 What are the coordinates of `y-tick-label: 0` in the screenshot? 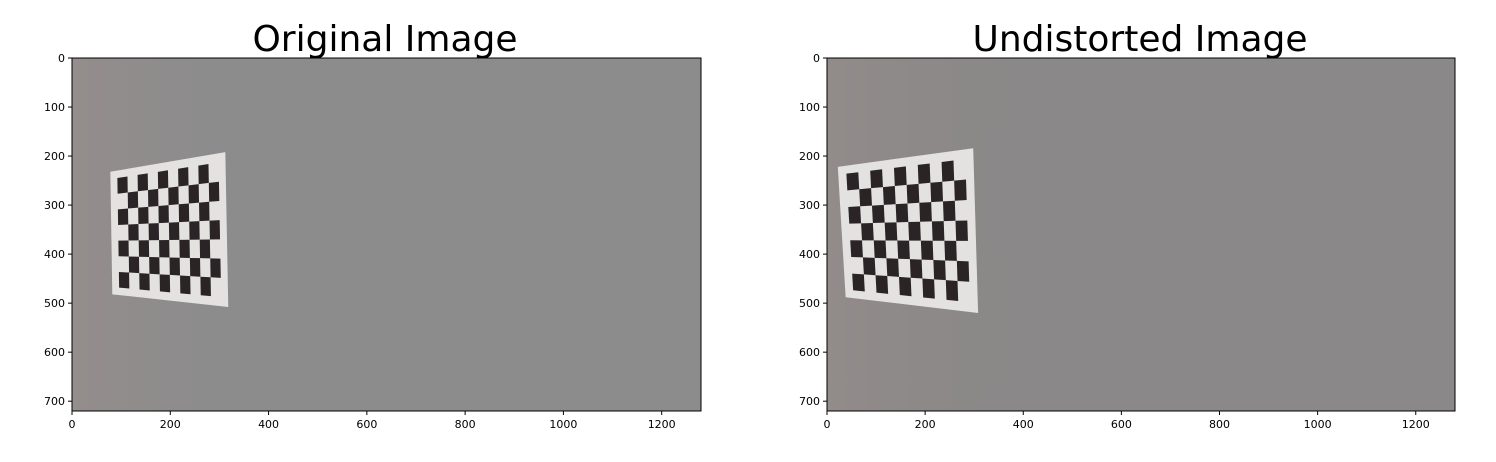 It's located at (61, 58).